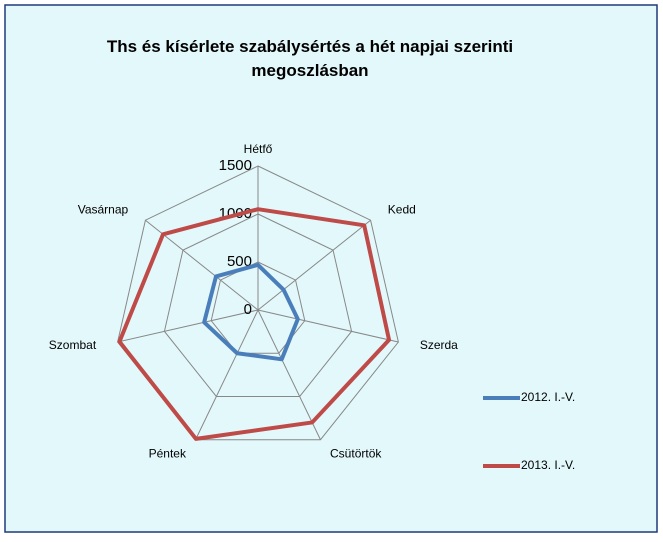  I want to click on y-tick-label: 1500, so click(235, 165).